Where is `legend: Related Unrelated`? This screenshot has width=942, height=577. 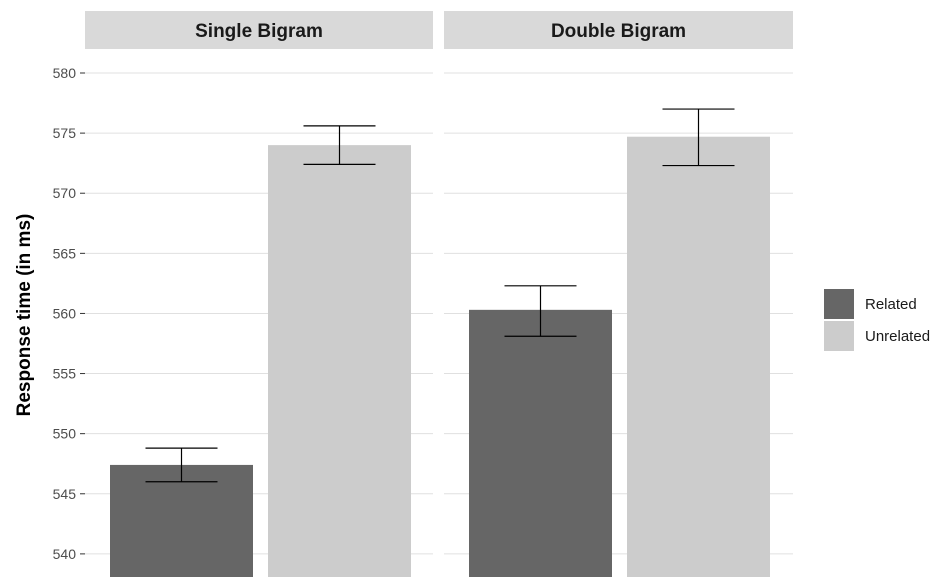 legend: Related Unrelated is located at coordinates (877, 320).